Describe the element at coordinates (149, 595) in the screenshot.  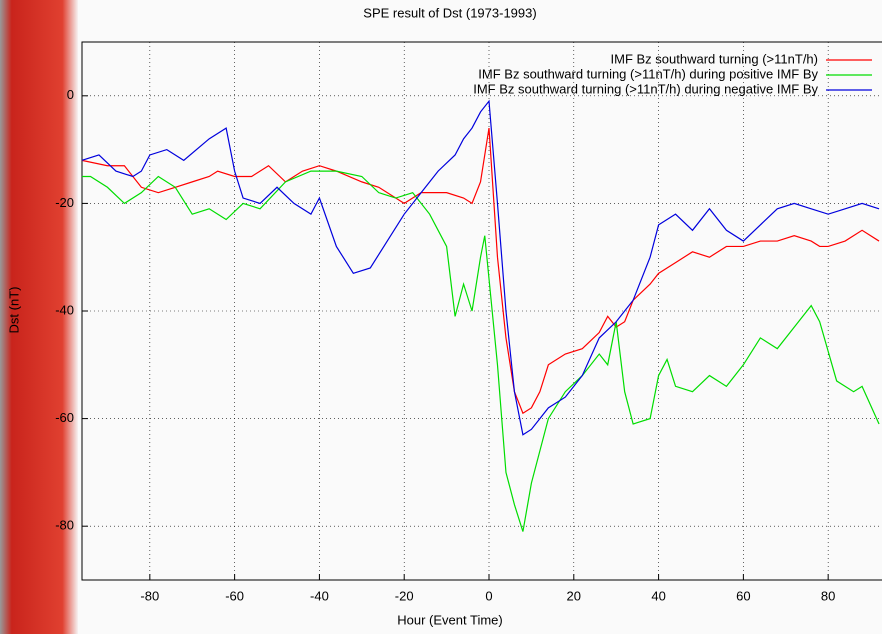
I see `x-tick-label: -80` at that location.